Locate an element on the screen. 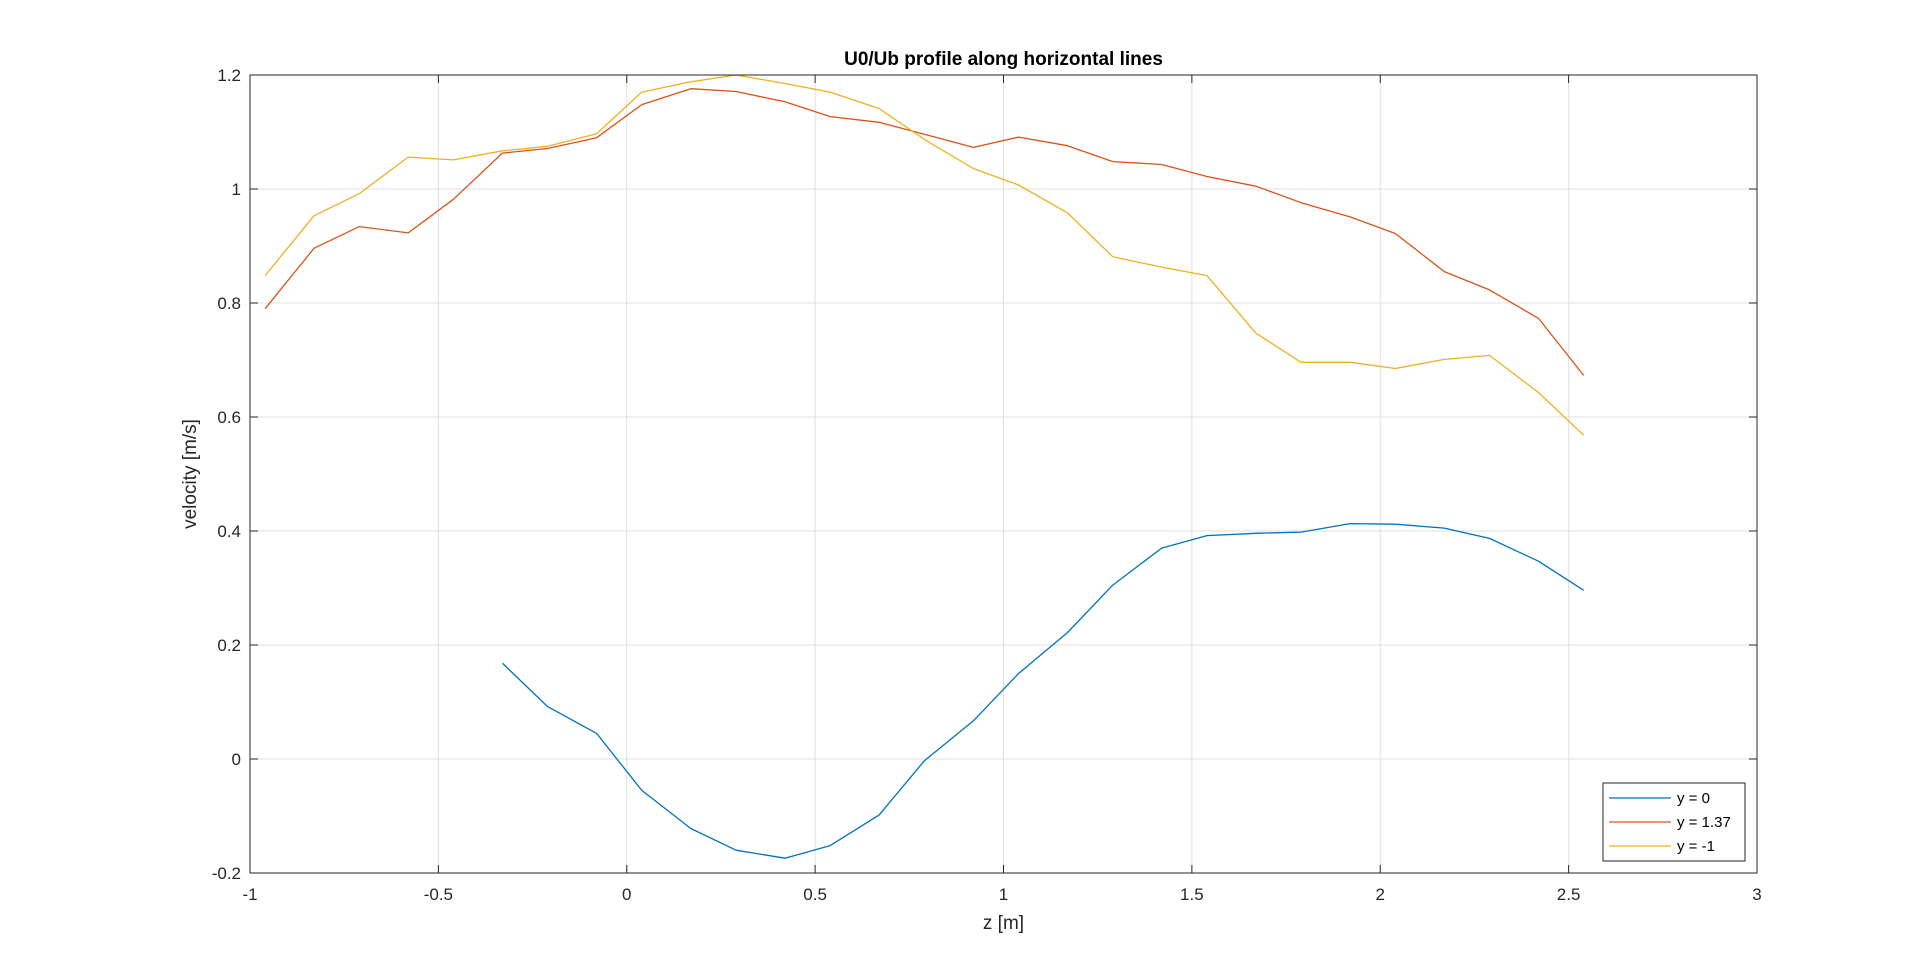  y-tick-label: 1.2 is located at coordinates (229, 75).